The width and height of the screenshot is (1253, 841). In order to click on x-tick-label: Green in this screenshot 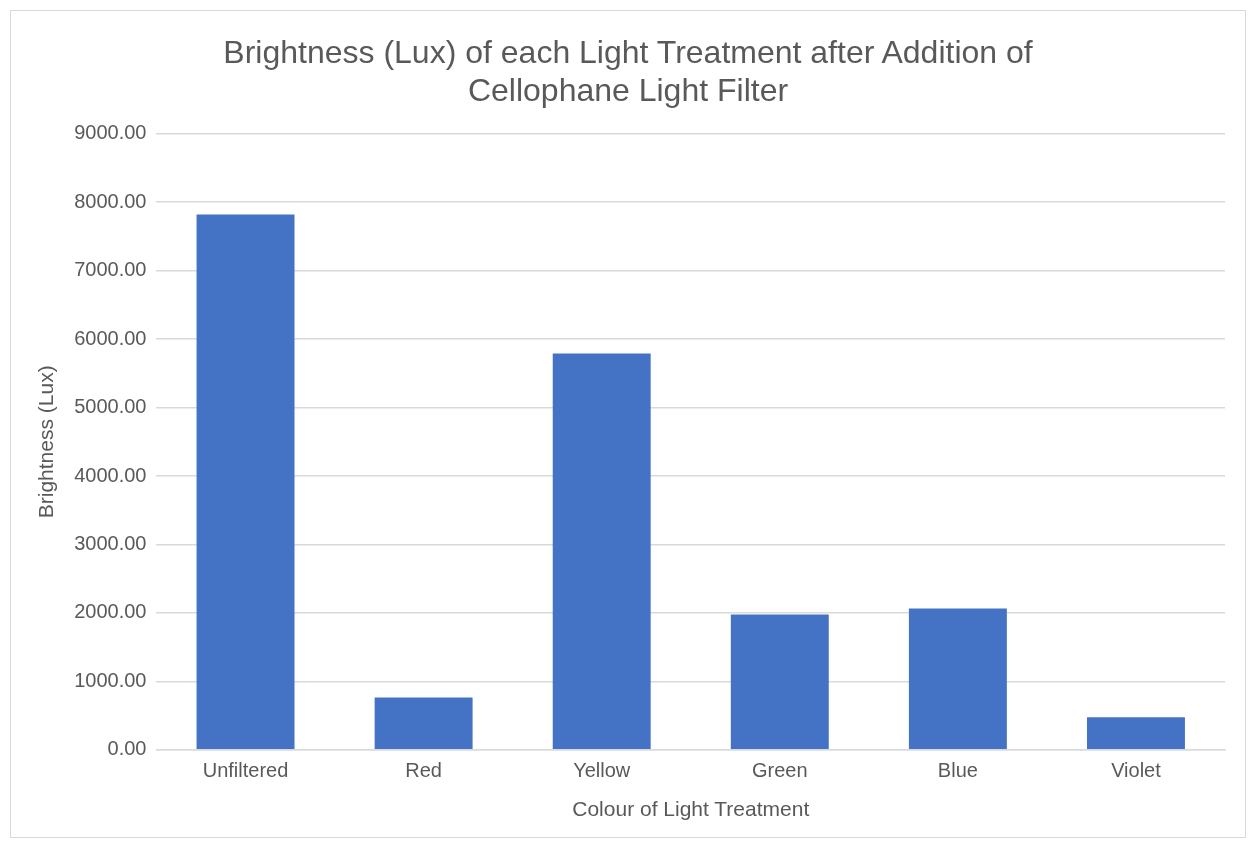, I will do `click(779, 770)`.